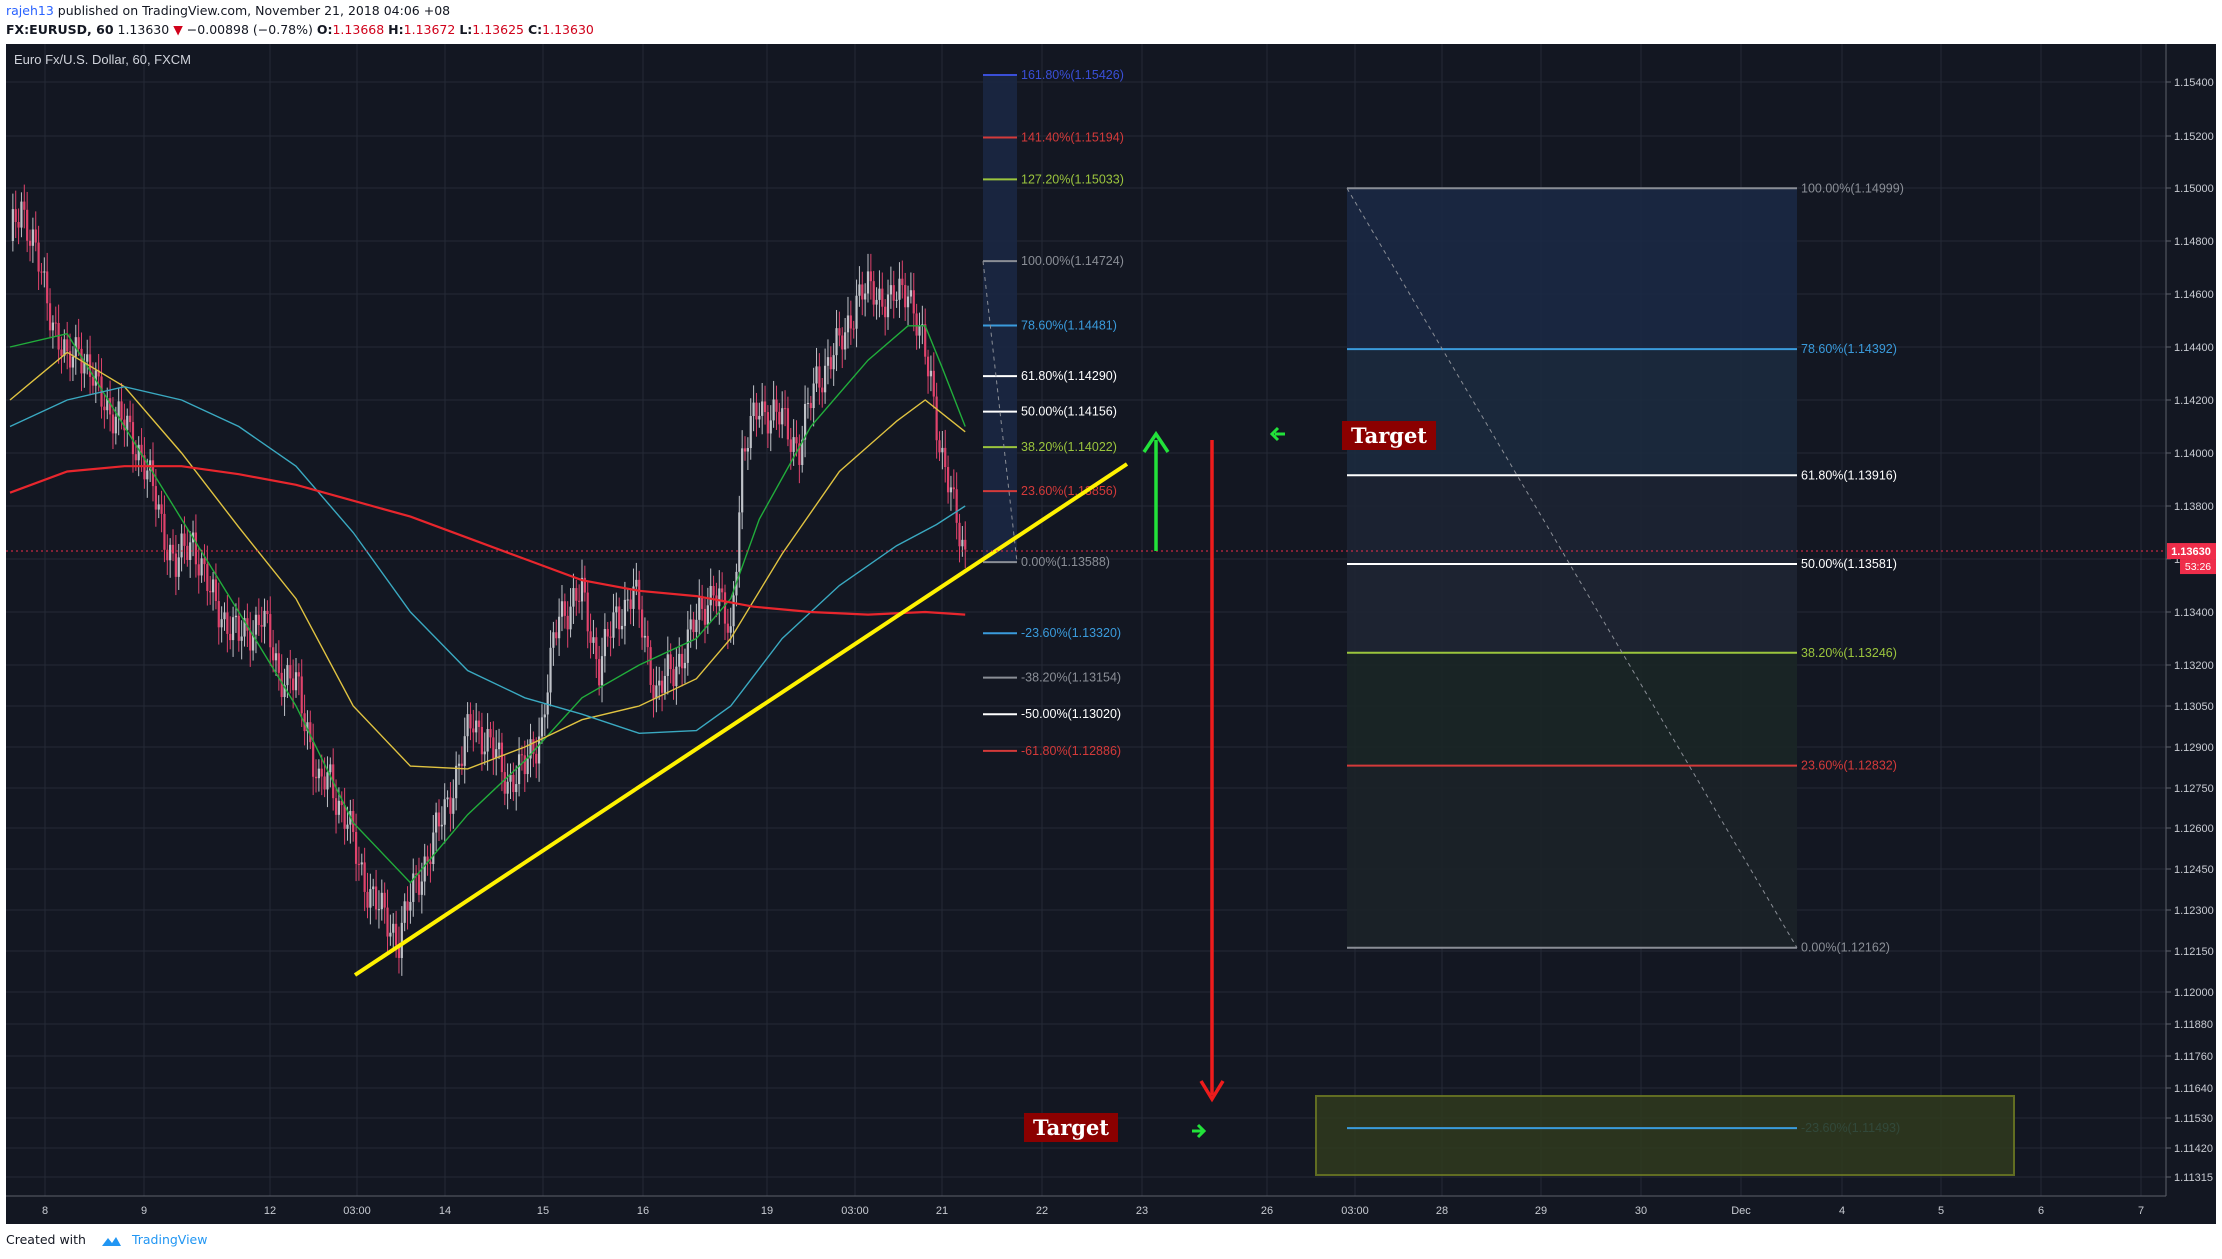 The image size is (2222, 1259). Describe the element at coordinates (2194, 348) in the screenshot. I see `price-tick-label: 1.14400` at that location.